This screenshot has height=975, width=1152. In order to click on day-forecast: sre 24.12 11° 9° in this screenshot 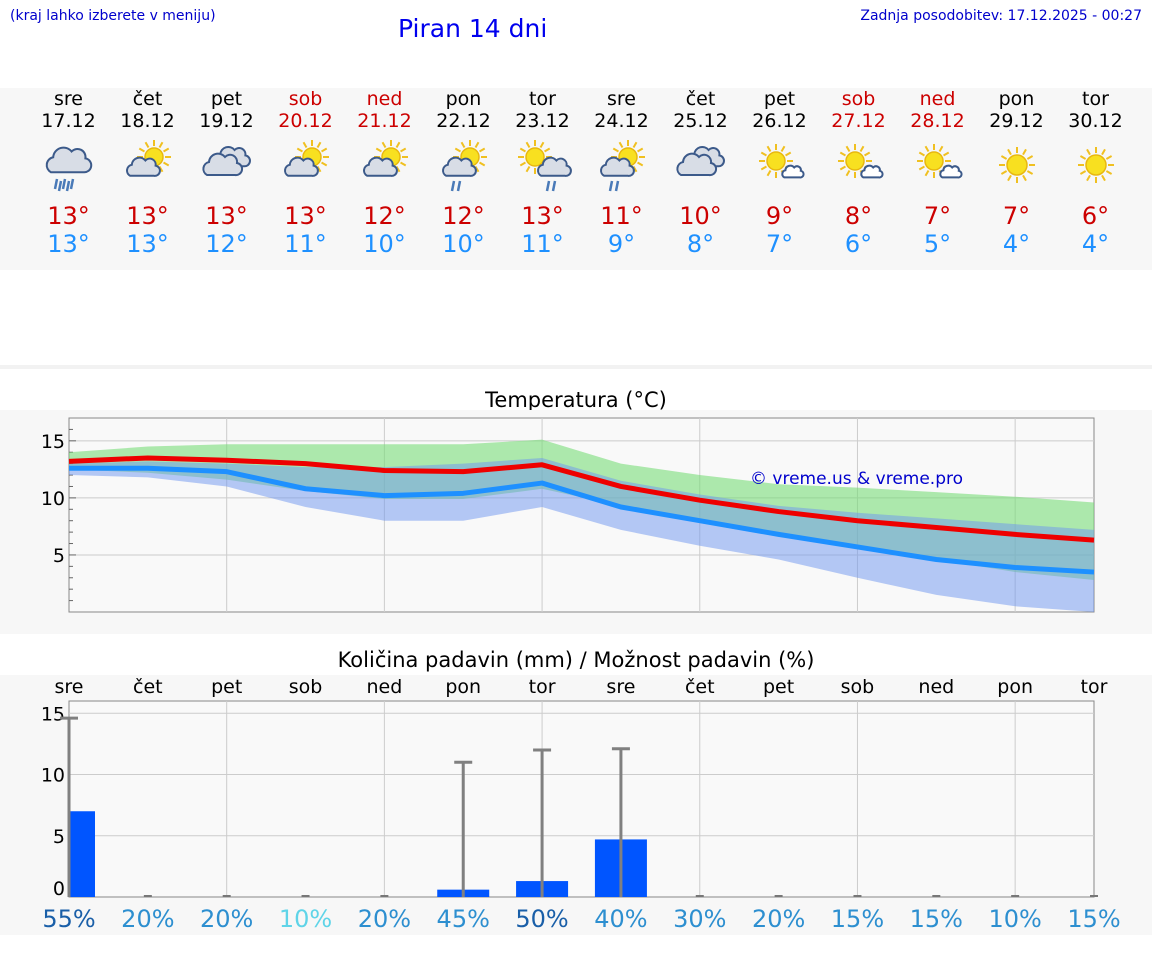, I will do `click(621, 173)`.